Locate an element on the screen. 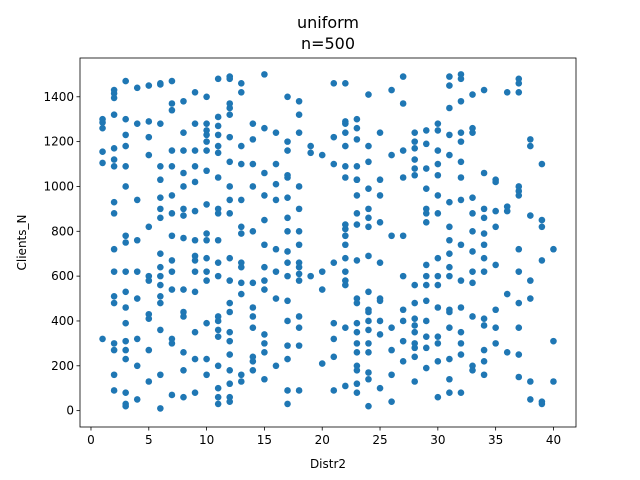  y-tick-label: 1400 is located at coordinates (58, 97).